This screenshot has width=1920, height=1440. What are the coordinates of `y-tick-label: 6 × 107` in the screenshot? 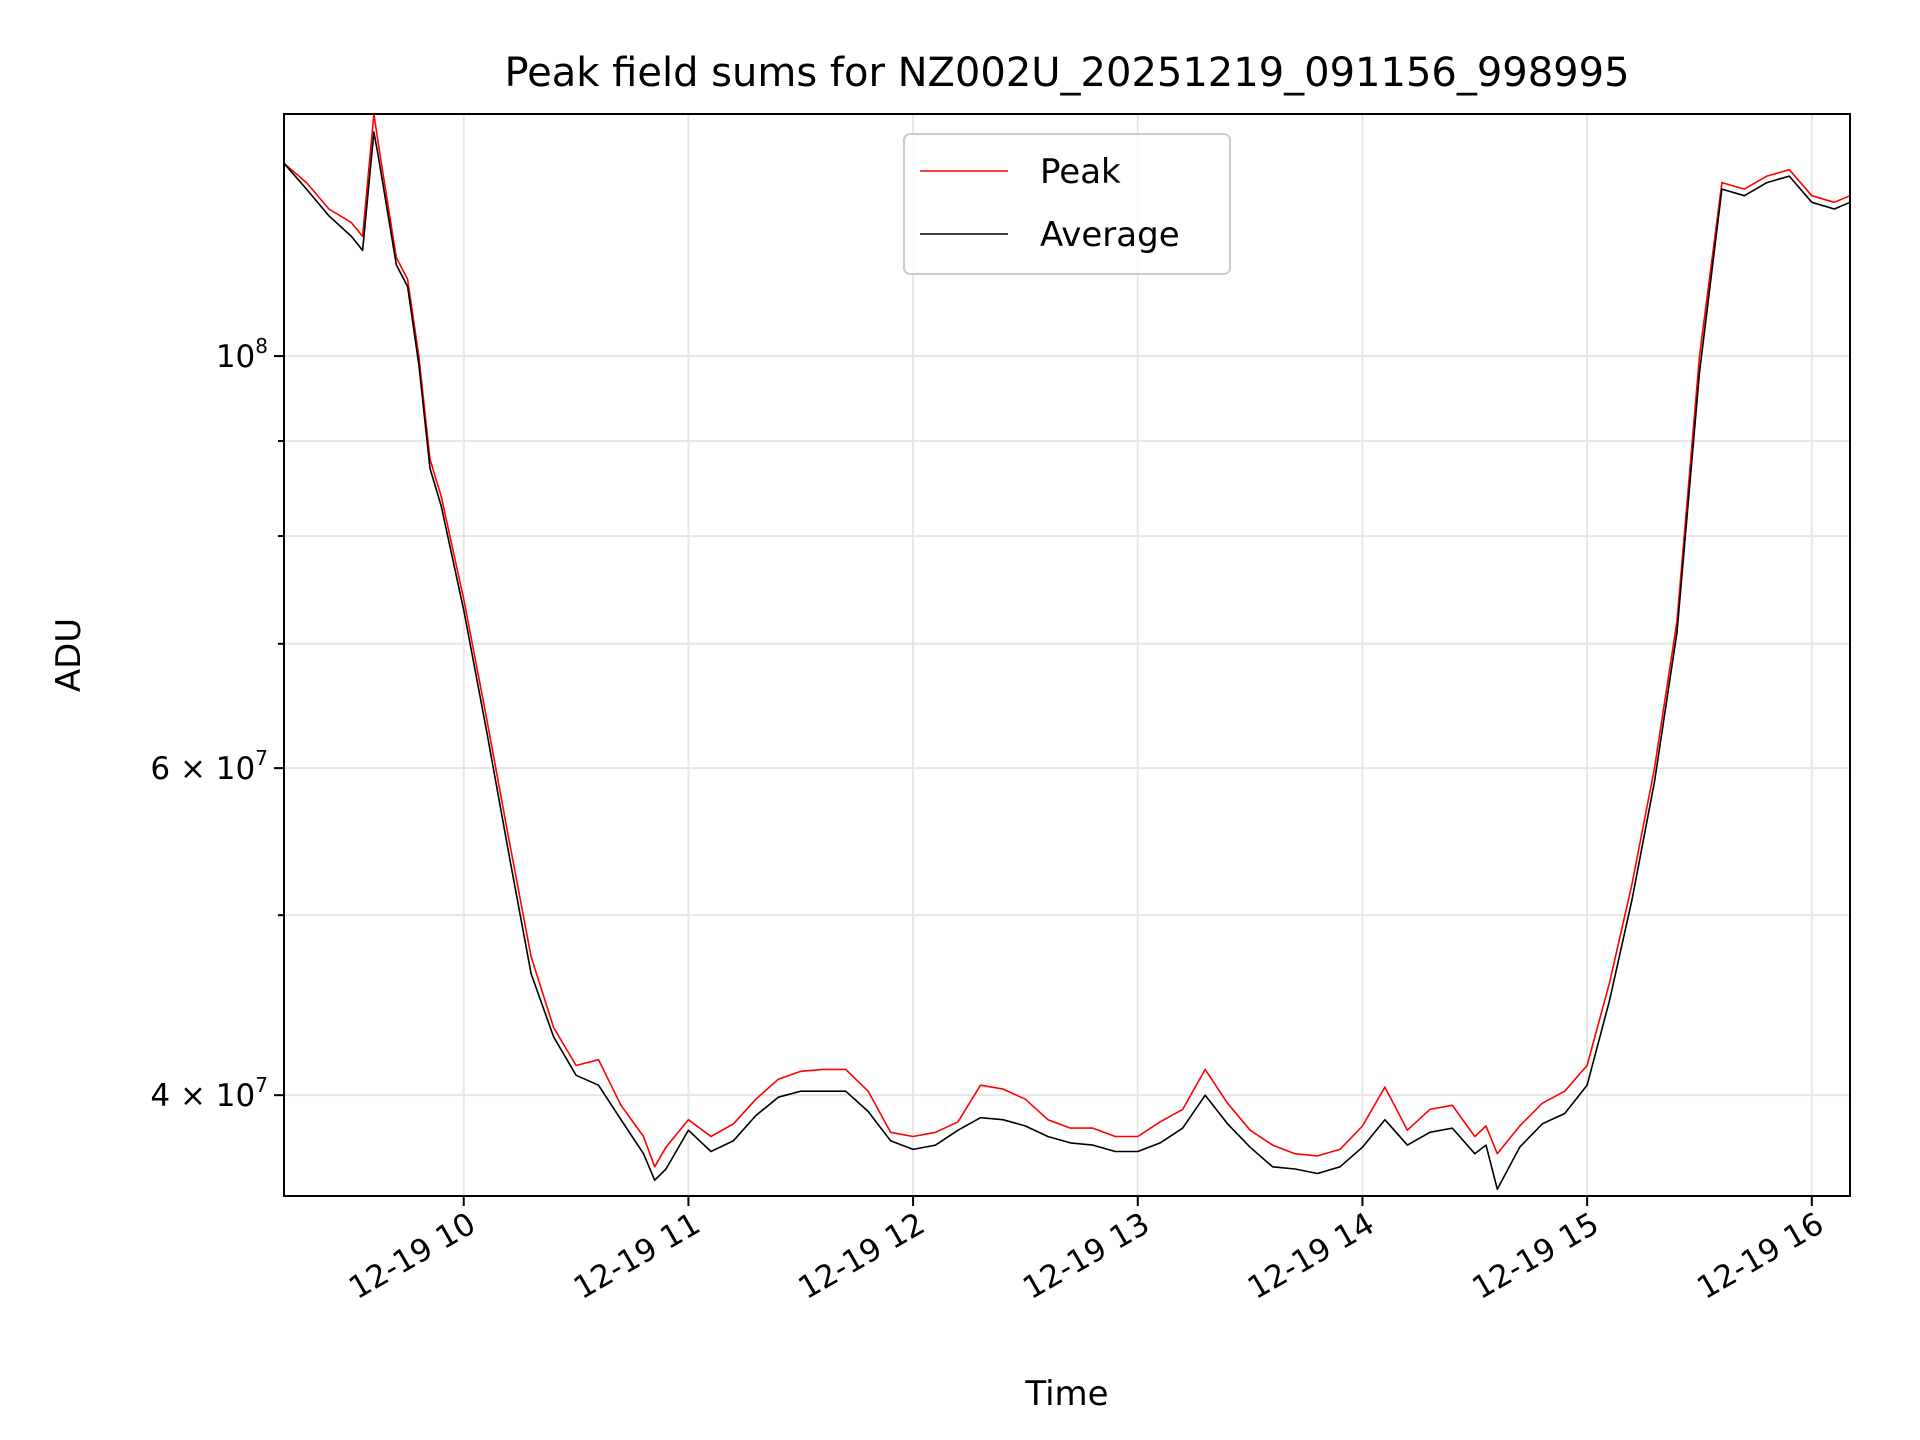 It's located at (209, 766).